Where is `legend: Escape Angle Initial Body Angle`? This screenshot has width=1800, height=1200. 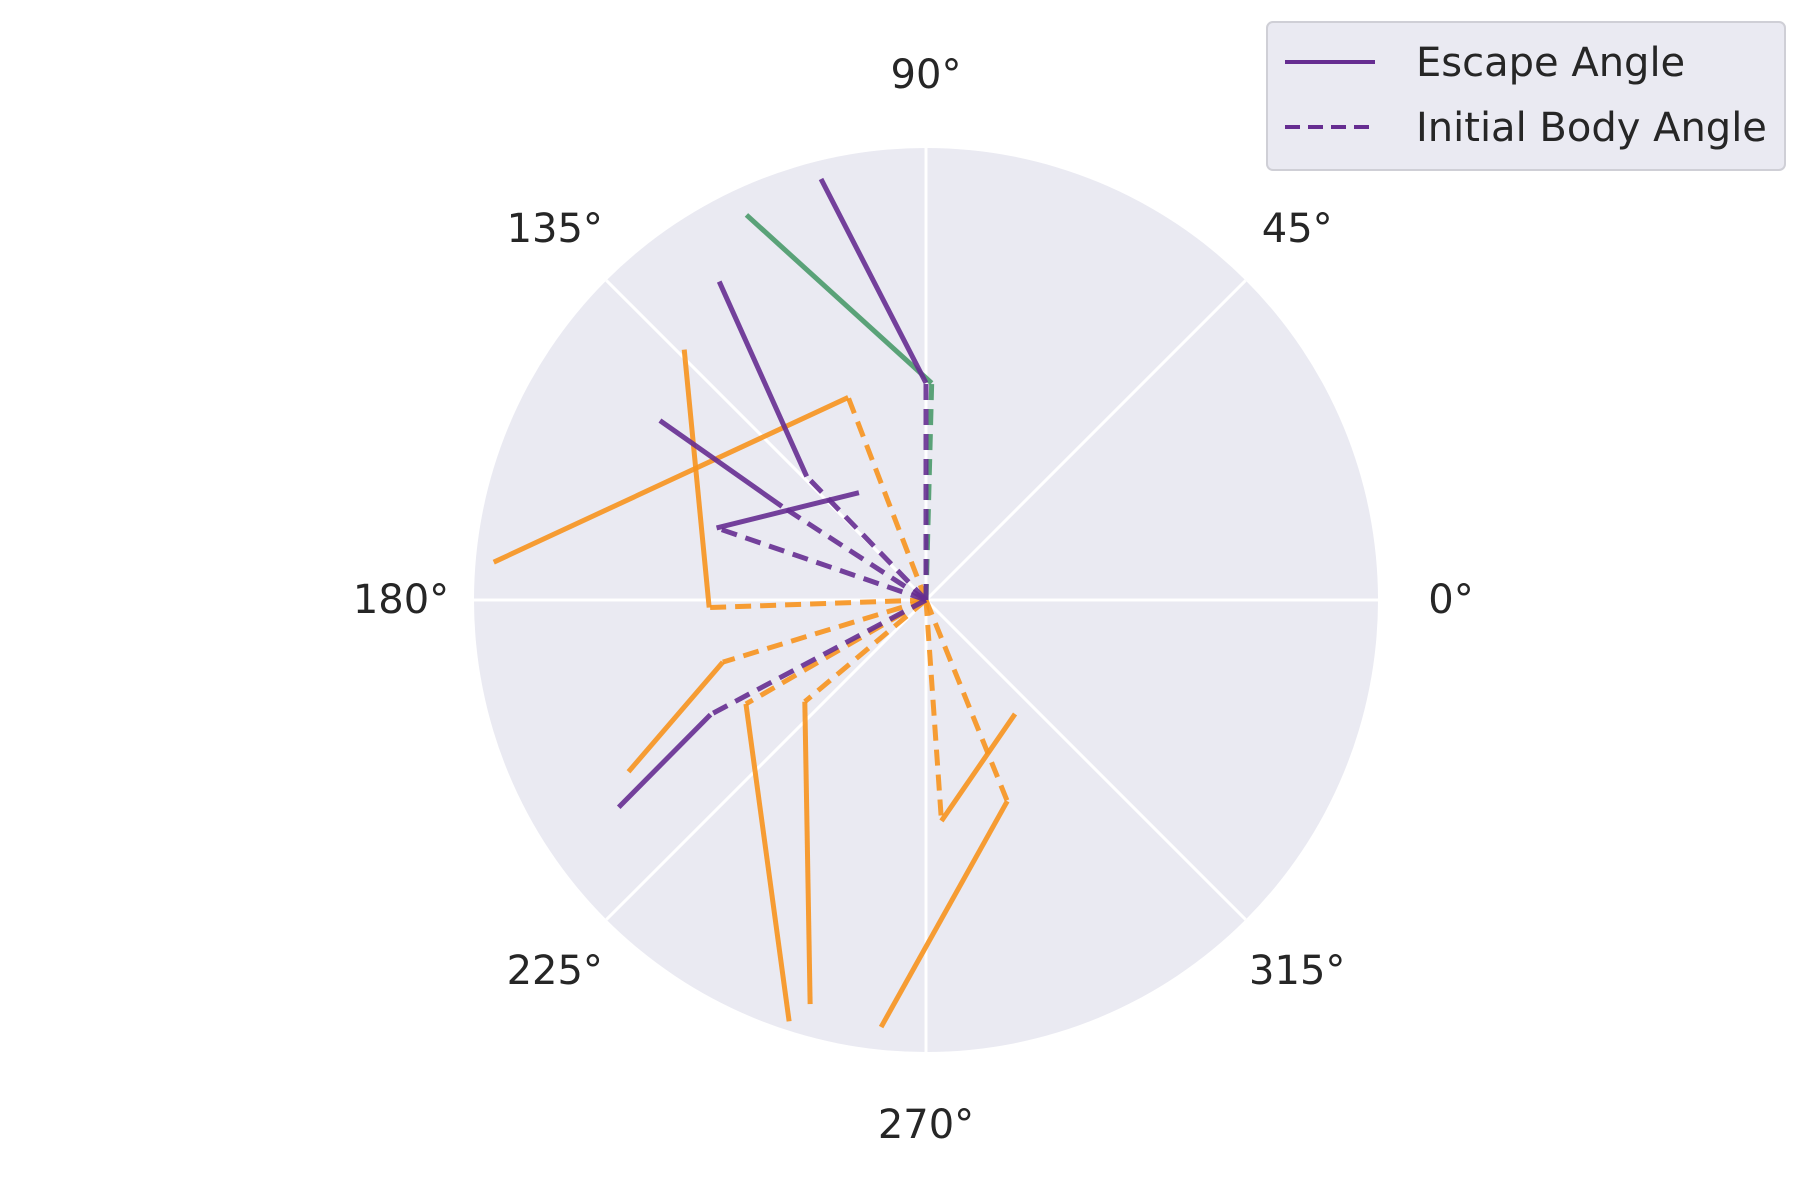
legend: Escape Angle Initial Body Angle is located at coordinates (1526, 96).